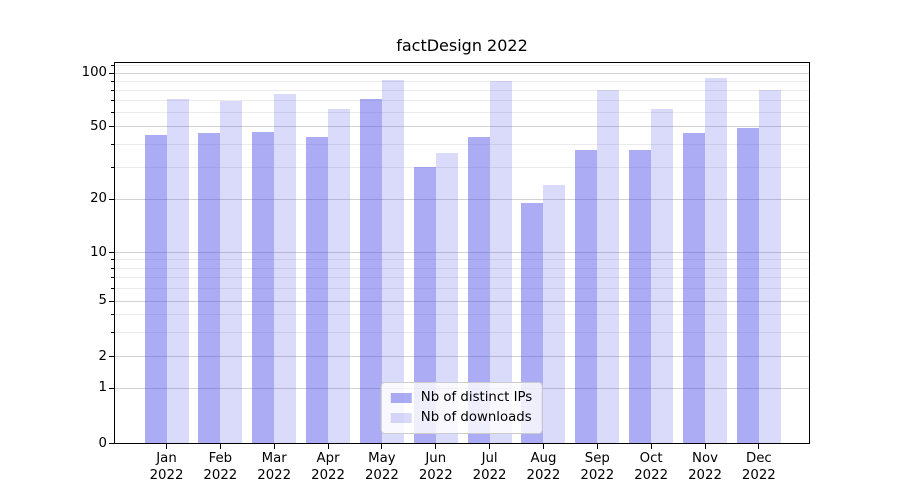 The height and width of the screenshot is (500, 900). Describe the element at coordinates (476, 417) in the screenshot. I see `legend-label-downloads: Nb of downloads` at that location.